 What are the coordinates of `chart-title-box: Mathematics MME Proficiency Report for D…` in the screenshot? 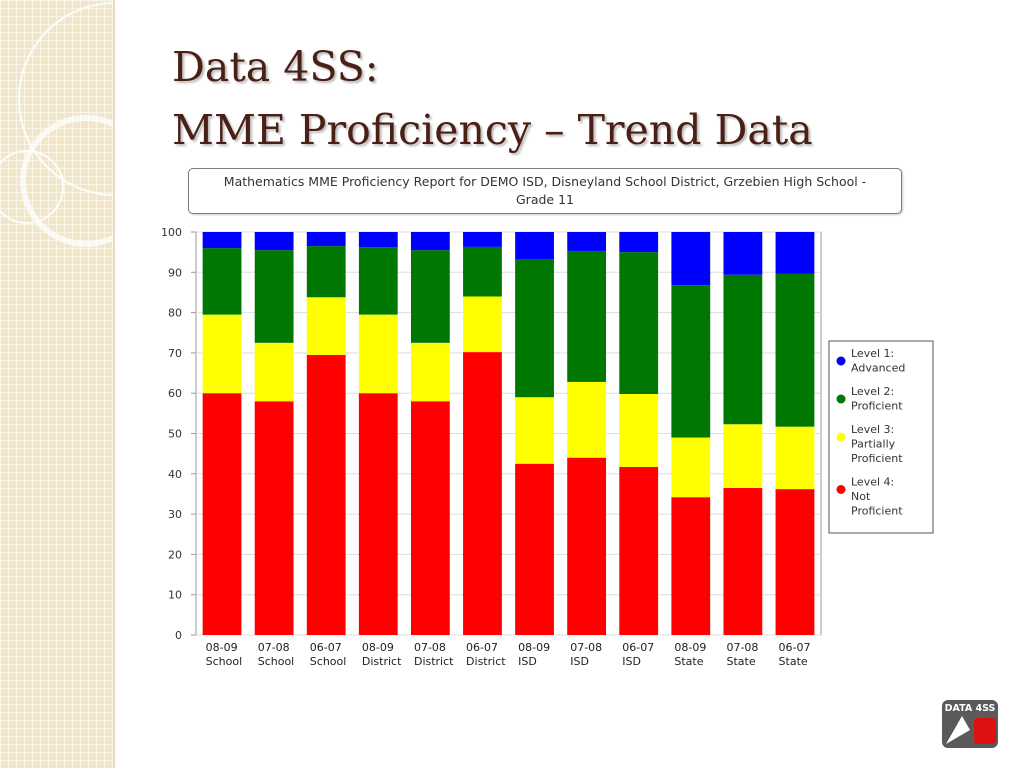 It's located at (545, 191).